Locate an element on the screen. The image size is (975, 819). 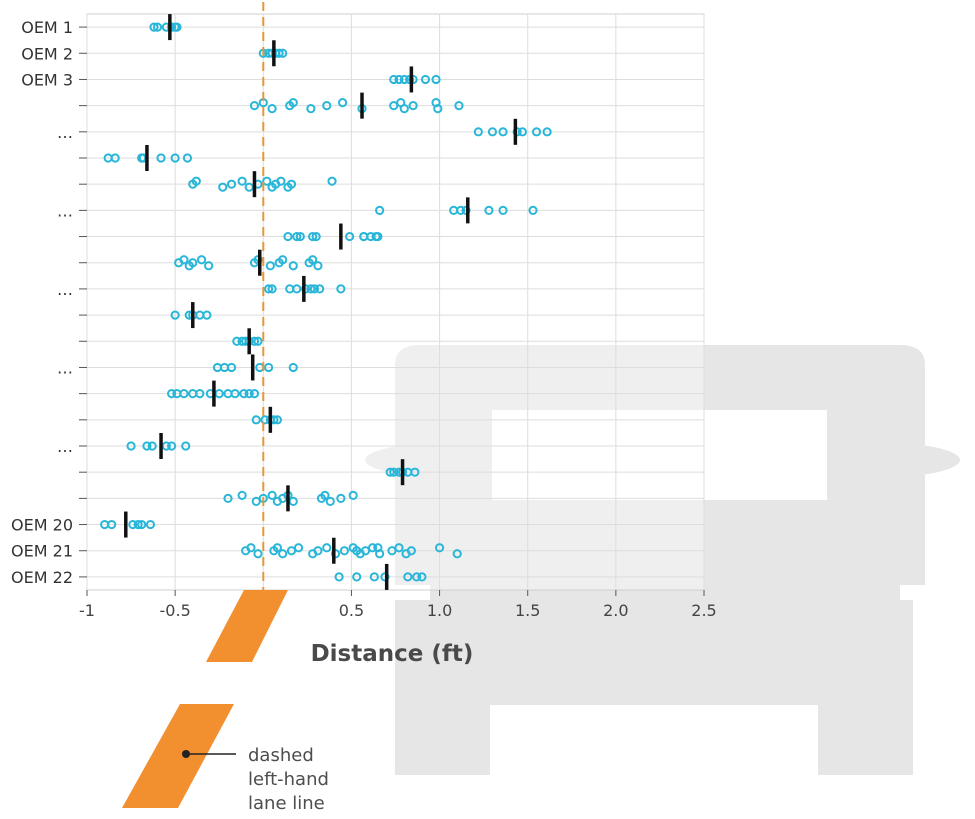
row-label: OEM 1 is located at coordinates (47, 27).